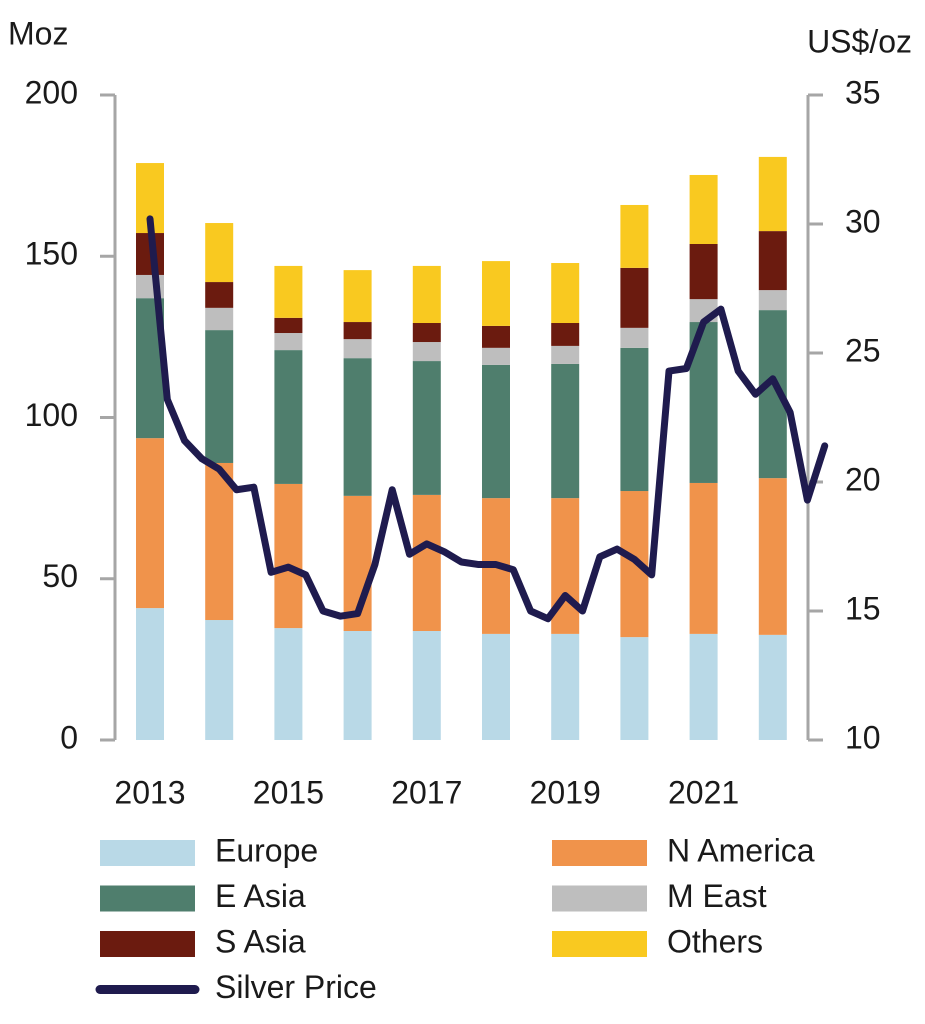 The image size is (925, 1024). I want to click on y-tick-label: 0, so click(69, 737).